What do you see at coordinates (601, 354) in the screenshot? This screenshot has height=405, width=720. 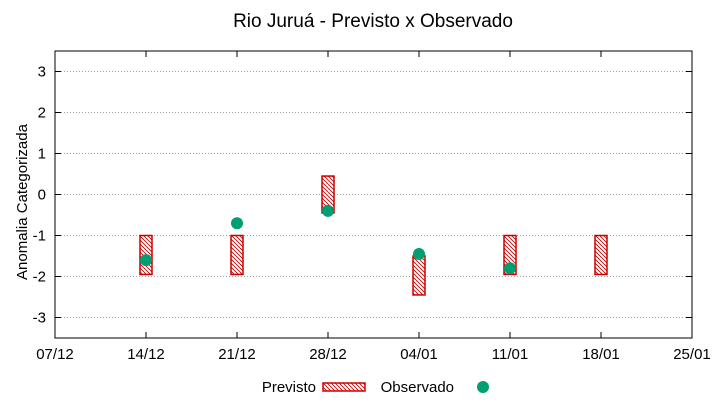 I see `x-tick-label: 18/01` at bounding box center [601, 354].